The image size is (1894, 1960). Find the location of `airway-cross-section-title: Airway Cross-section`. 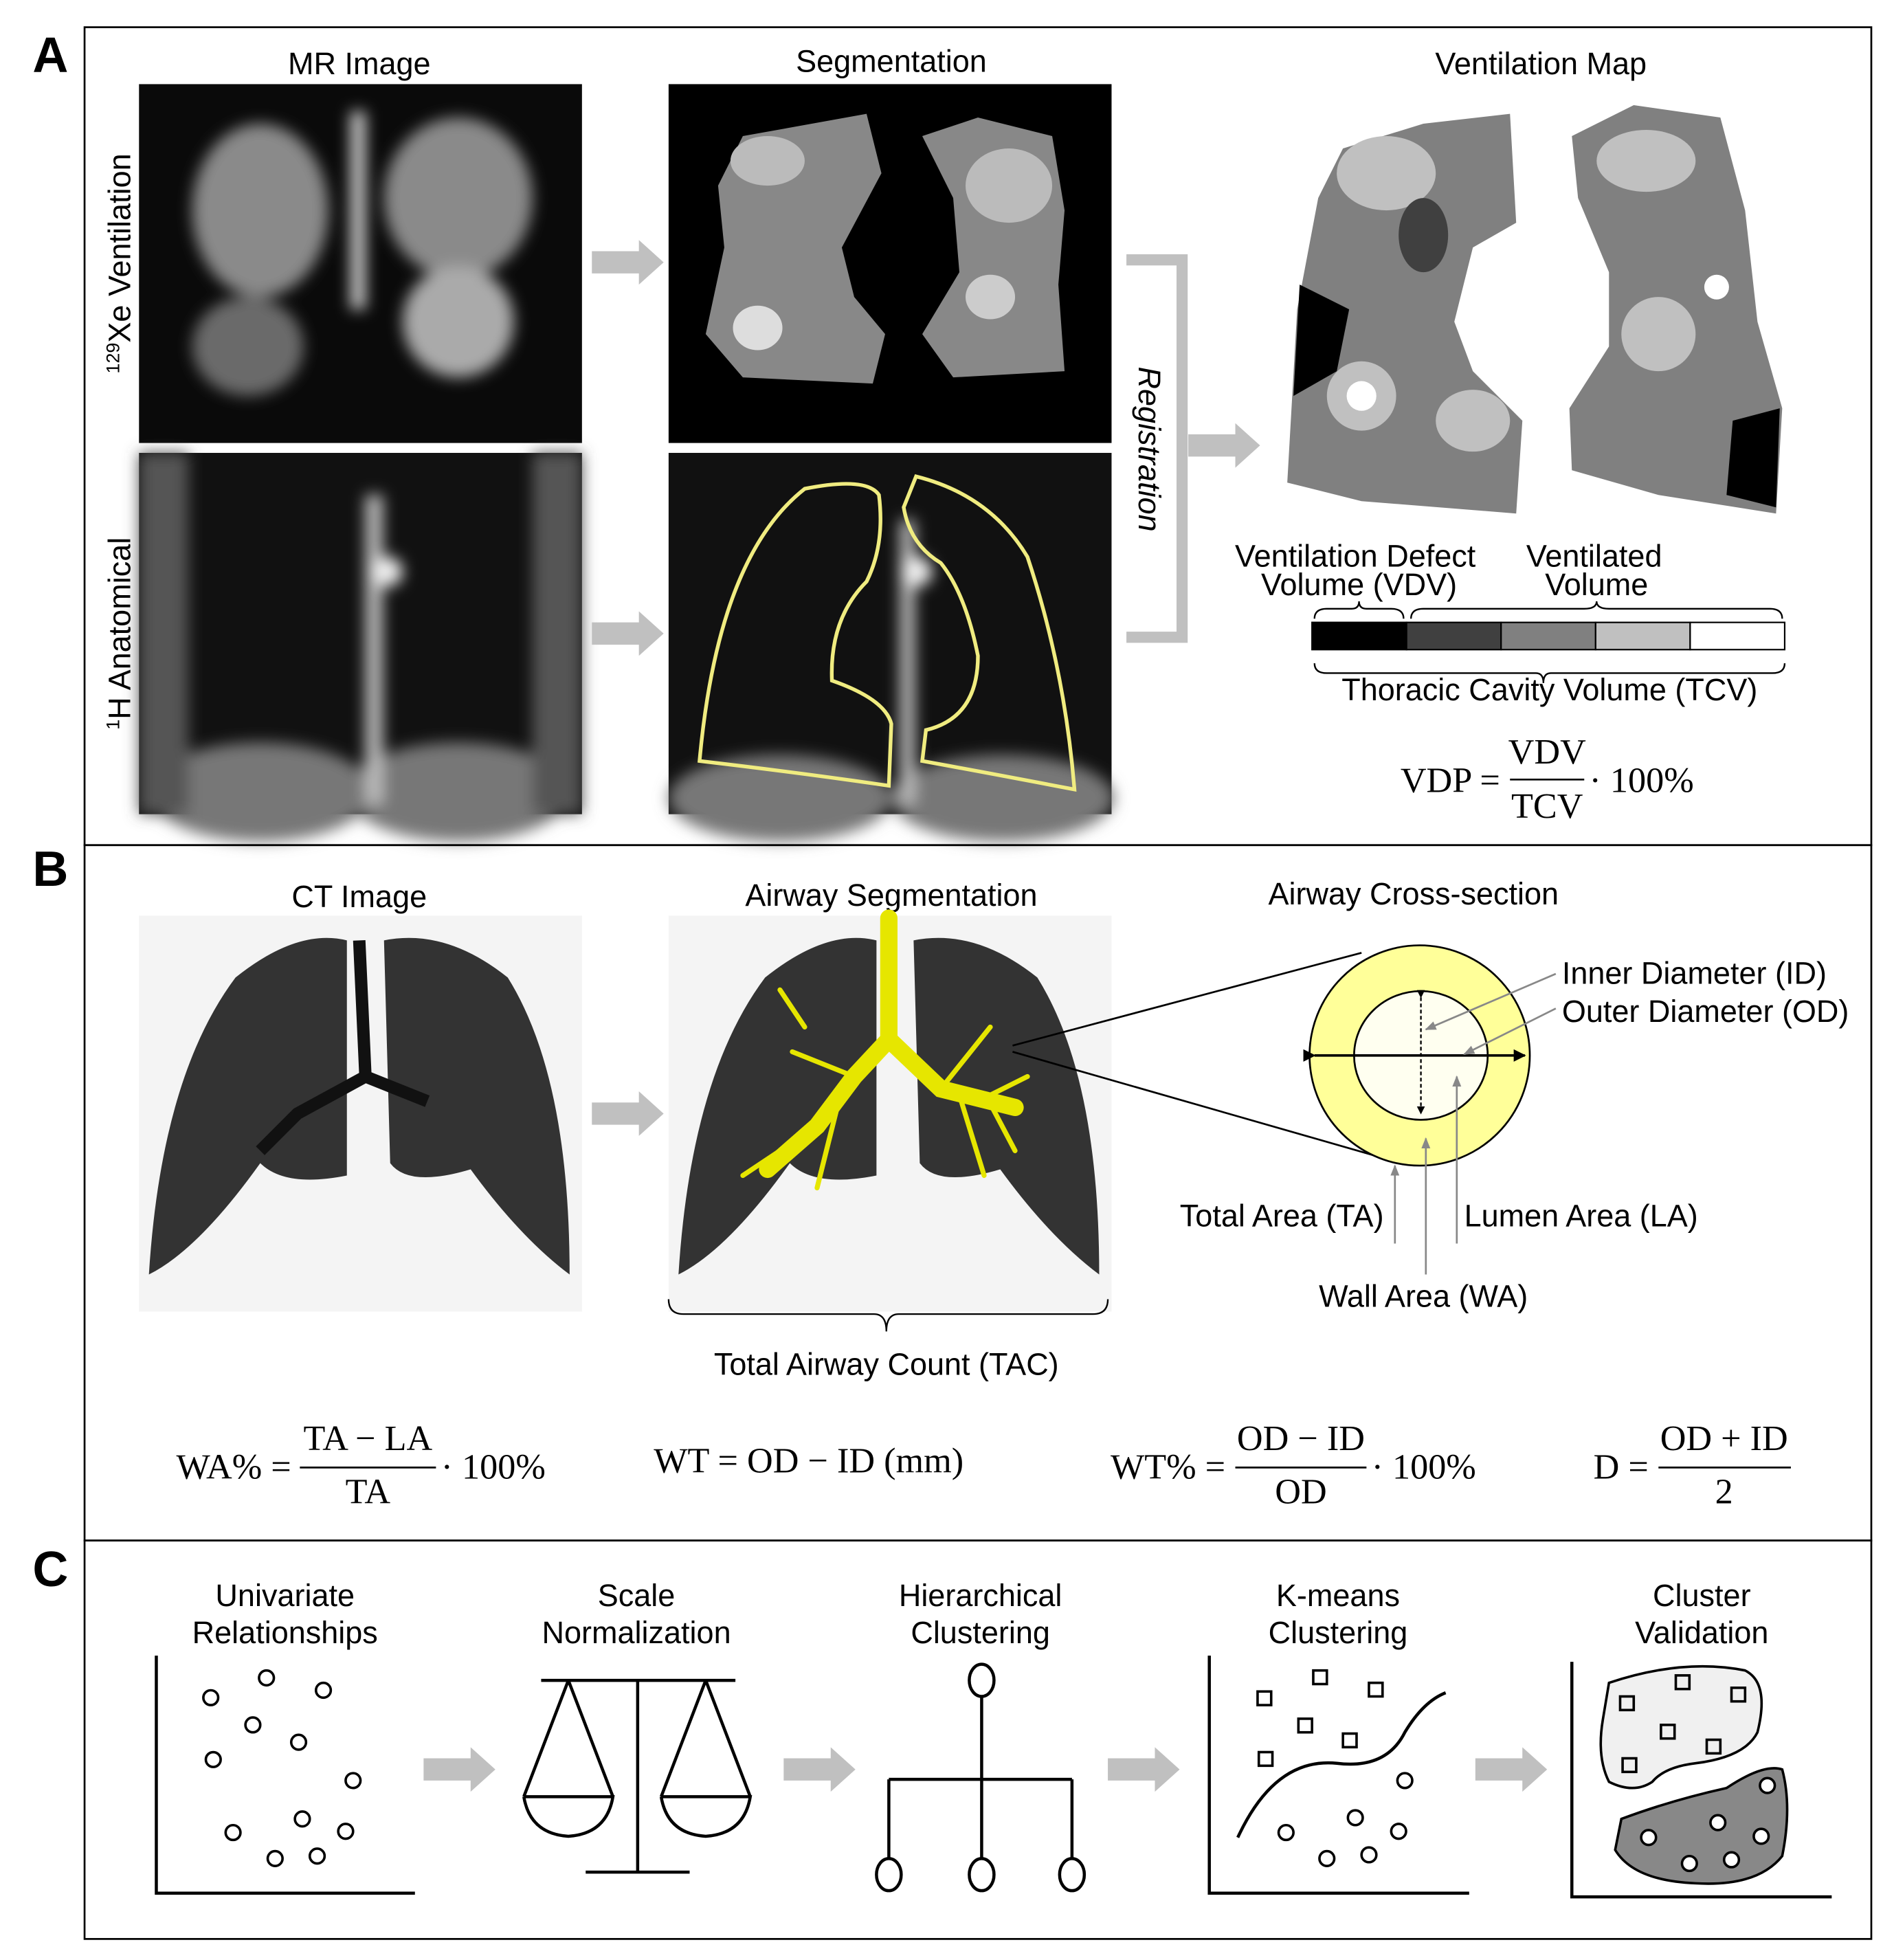

airway-cross-section-title: Airway Cross-section is located at coordinates (1413, 893).